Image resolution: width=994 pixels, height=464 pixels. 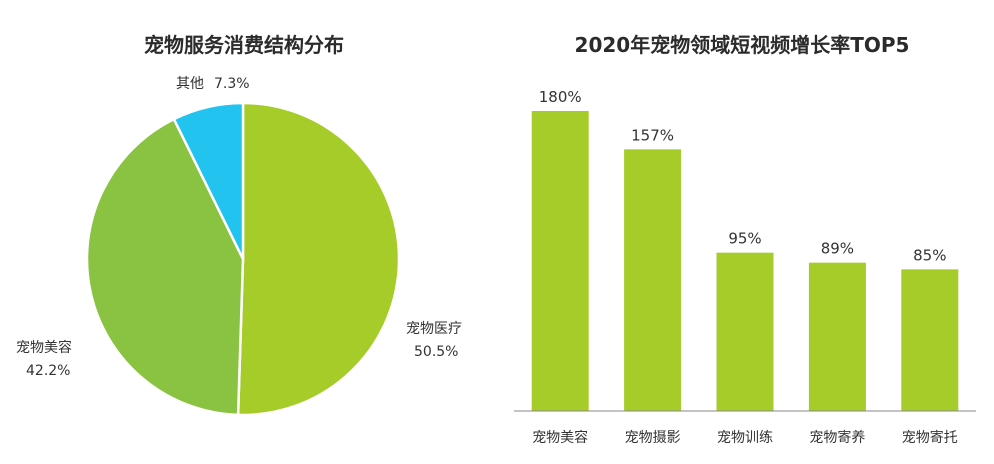 I want to click on x-tick-label-1: 宠物美容, so click(x=560, y=437).